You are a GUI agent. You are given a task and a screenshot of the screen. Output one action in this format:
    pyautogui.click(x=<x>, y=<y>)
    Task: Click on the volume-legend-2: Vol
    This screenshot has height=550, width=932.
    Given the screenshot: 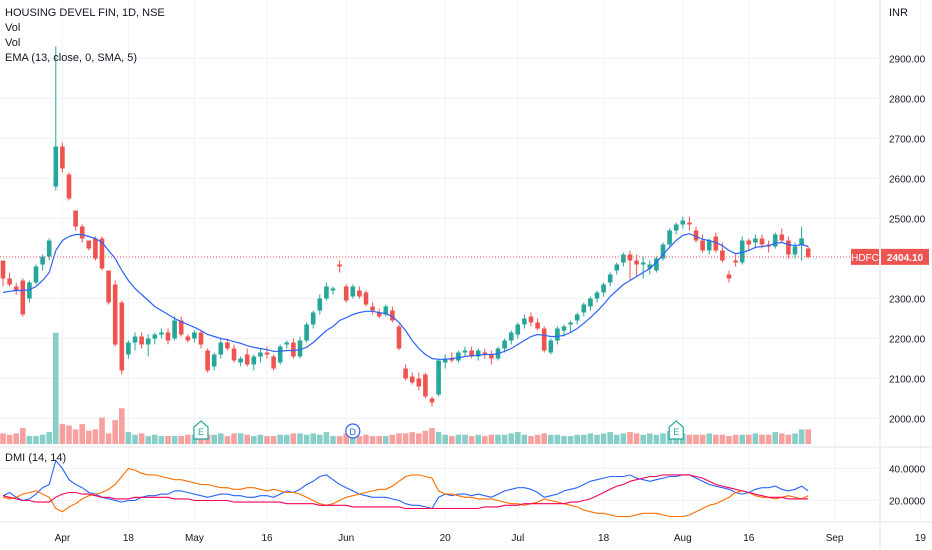 What is the action you would take?
    pyautogui.click(x=13, y=43)
    